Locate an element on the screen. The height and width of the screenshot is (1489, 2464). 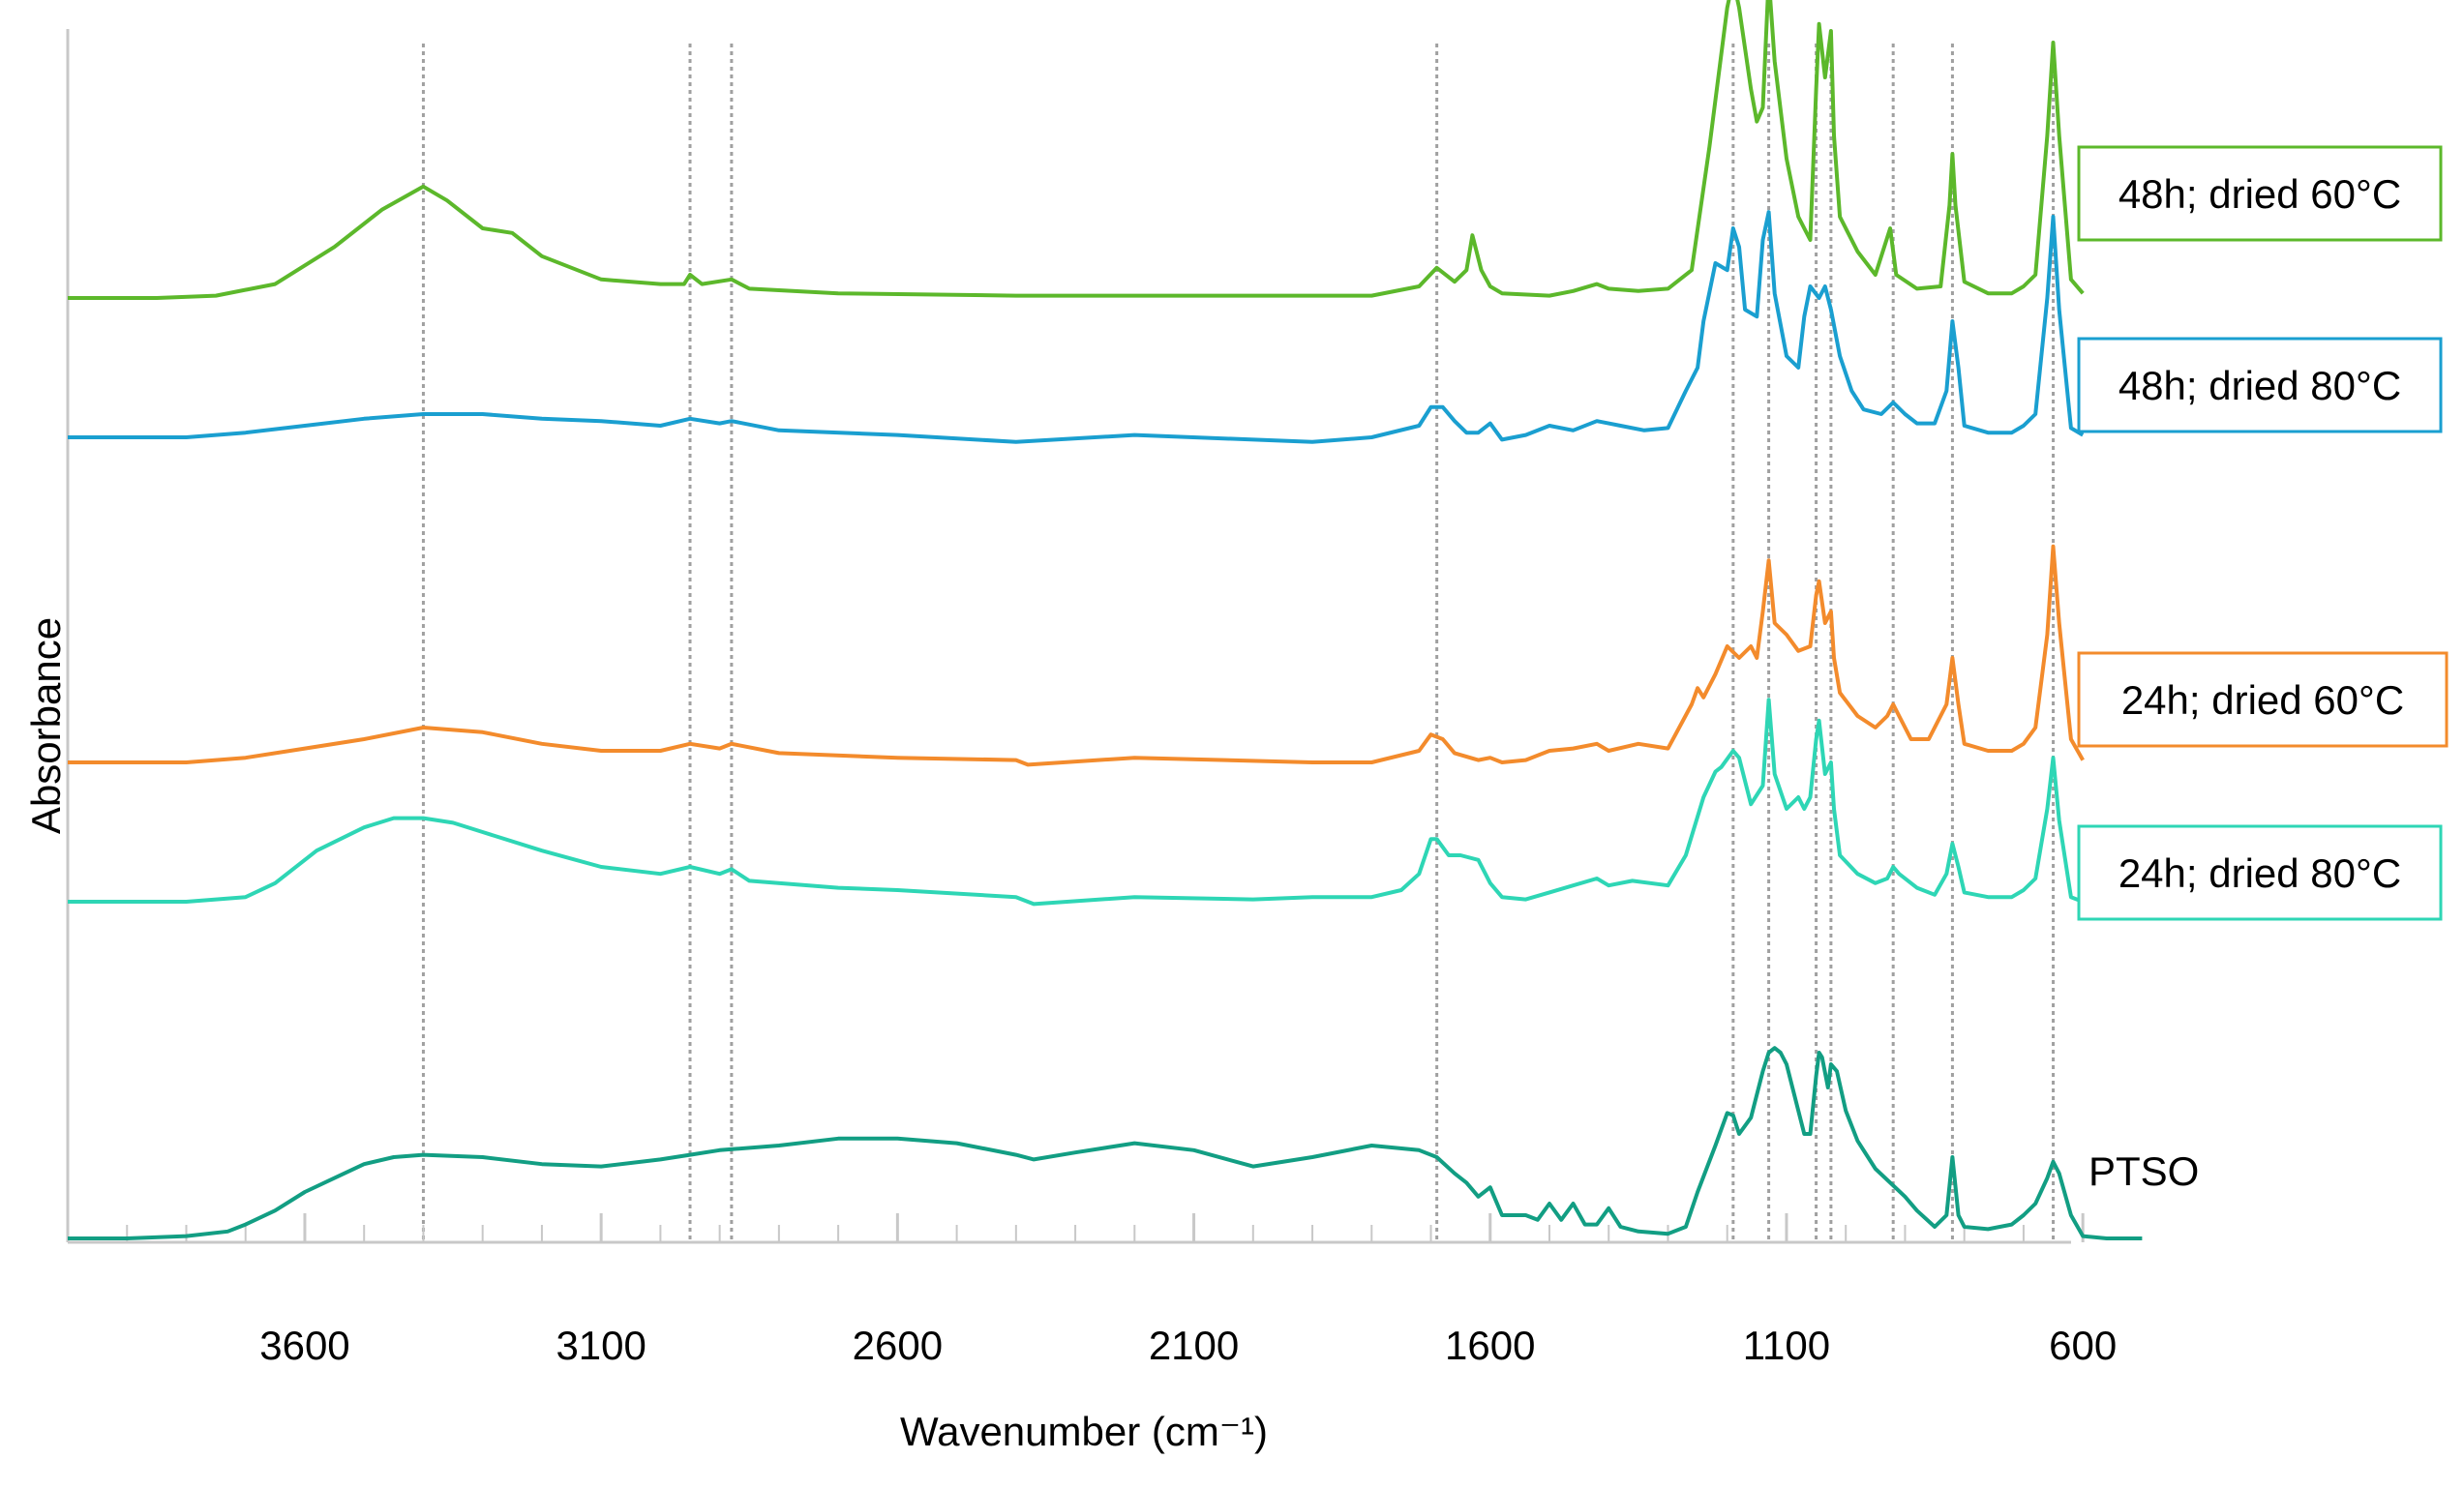
legend-label: 48h; dried 80°C is located at coordinates (2259, 385).